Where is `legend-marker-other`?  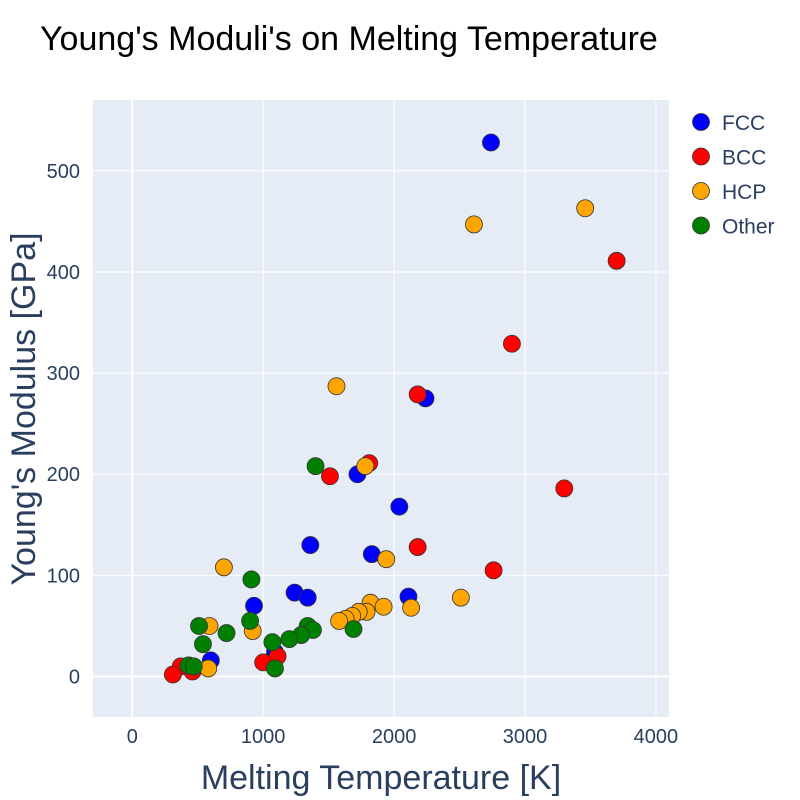 legend-marker-other is located at coordinates (701, 225).